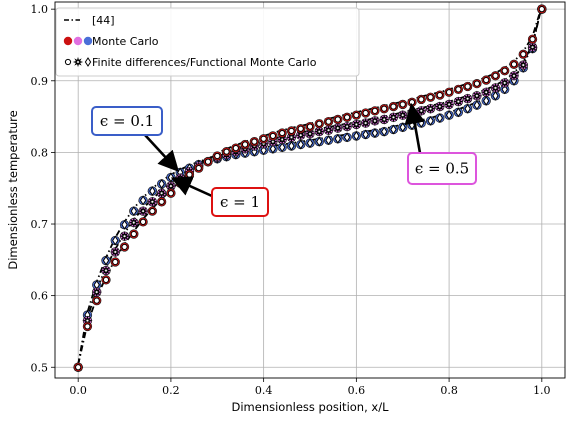  Describe the element at coordinates (103, 20) in the screenshot. I see `legend-label-reference: [44]` at that location.